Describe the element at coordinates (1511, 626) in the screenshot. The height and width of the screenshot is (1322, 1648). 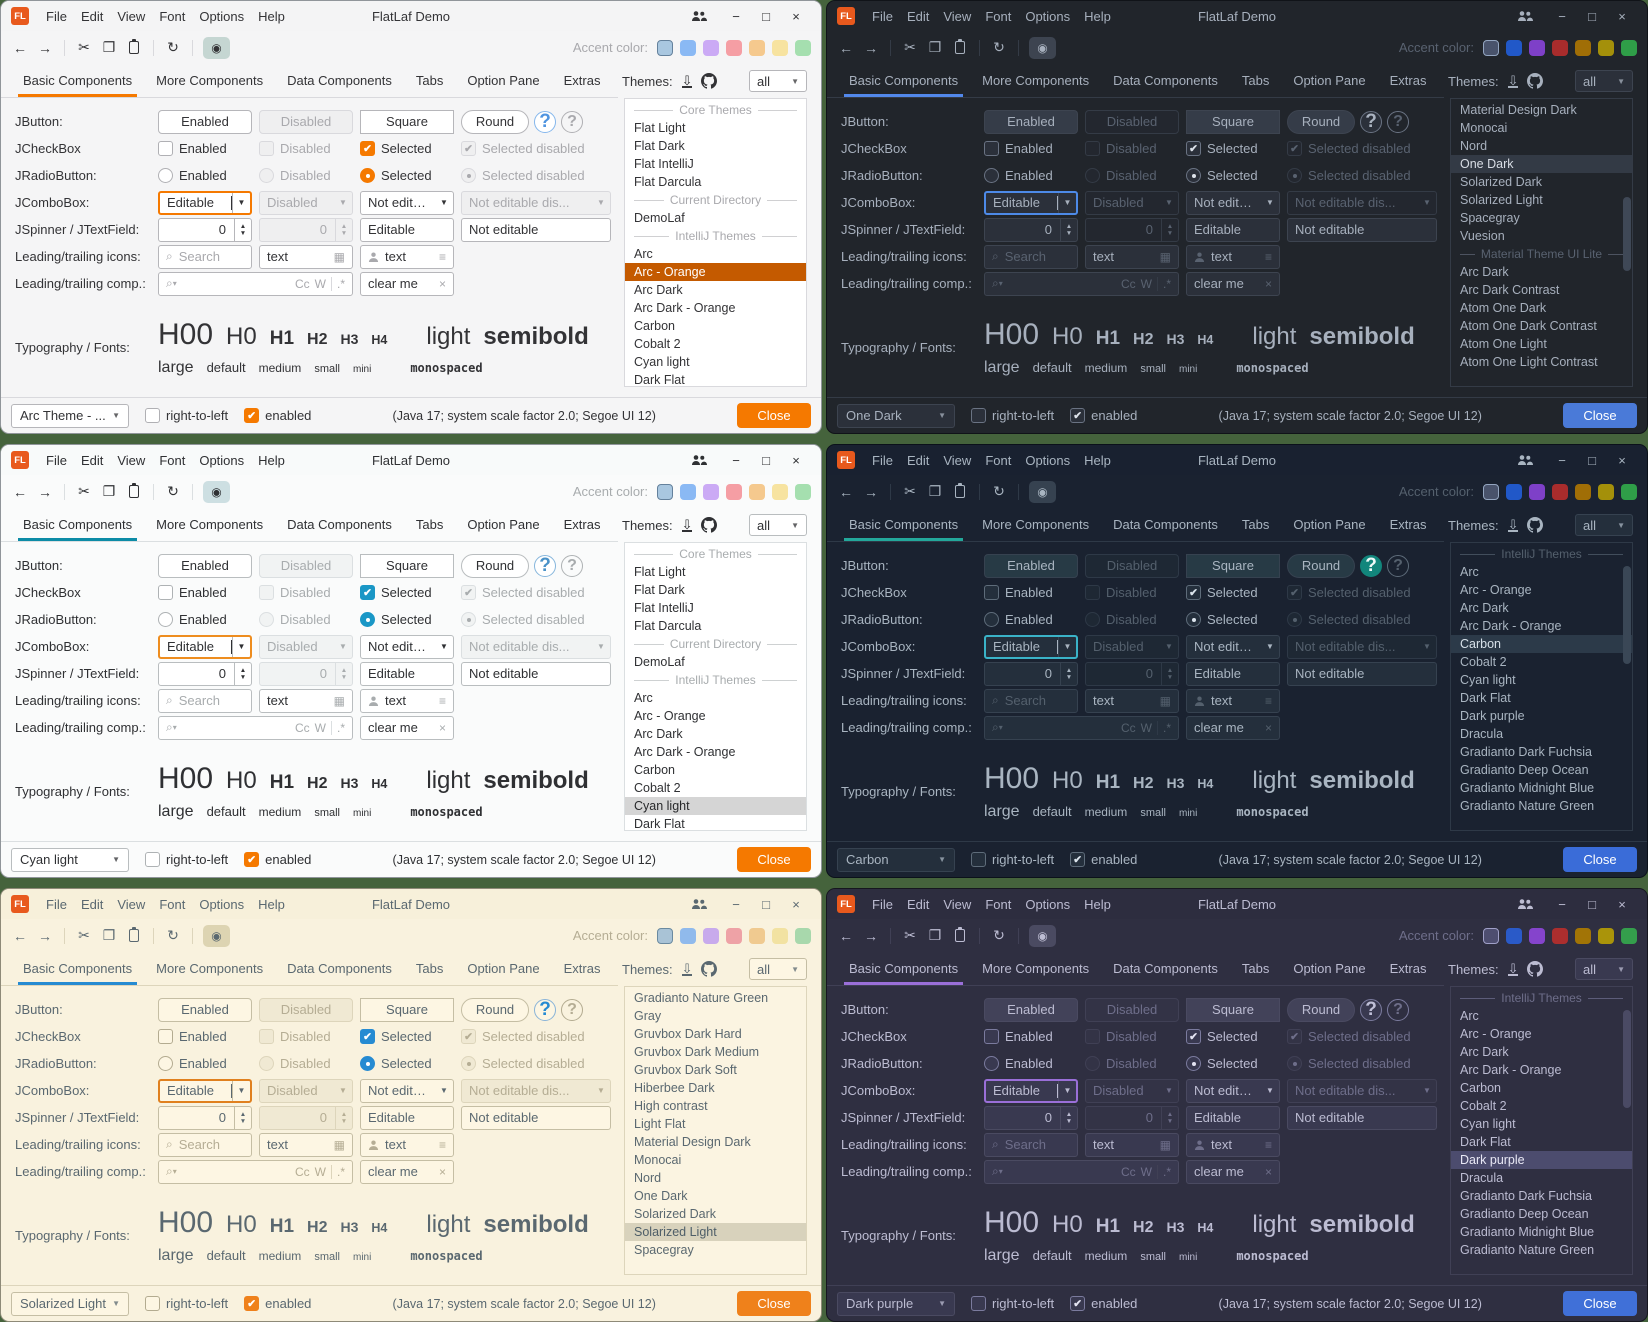
I see `theme-list-item: Arc Dark - Orange` at that location.